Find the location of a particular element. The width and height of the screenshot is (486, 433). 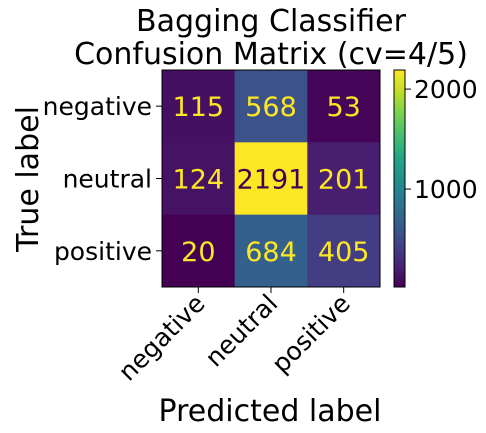

matrix-cell-positive-negative is located at coordinates (199, 251).